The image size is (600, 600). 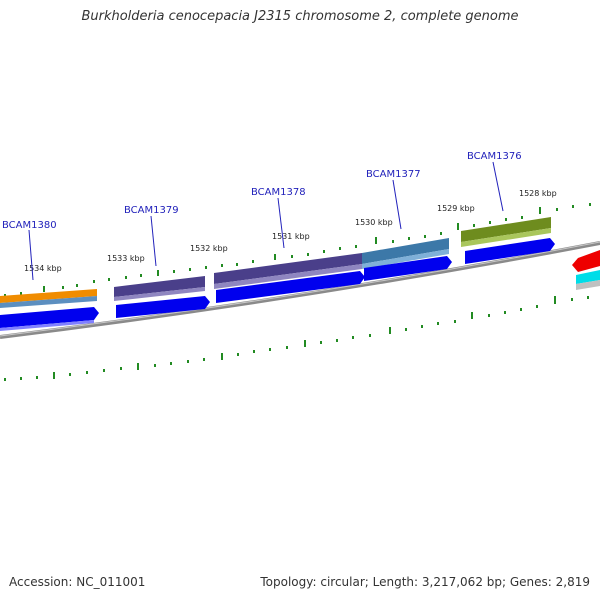 What do you see at coordinates (126, 258) in the screenshot?
I see `kbp-label: 1533 kbp` at bounding box center [126, 258].